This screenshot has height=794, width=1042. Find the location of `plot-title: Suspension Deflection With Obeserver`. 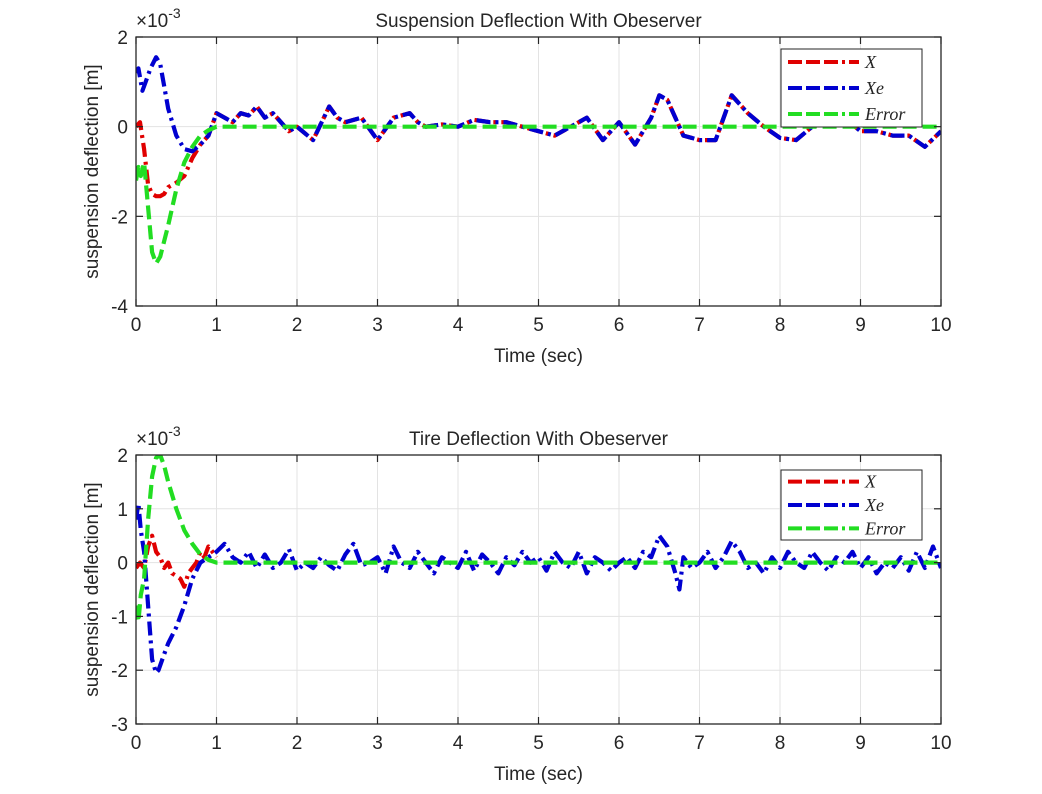

plot-title: Suspension Deflection With Obeserver is located at coordinates (538, 21).